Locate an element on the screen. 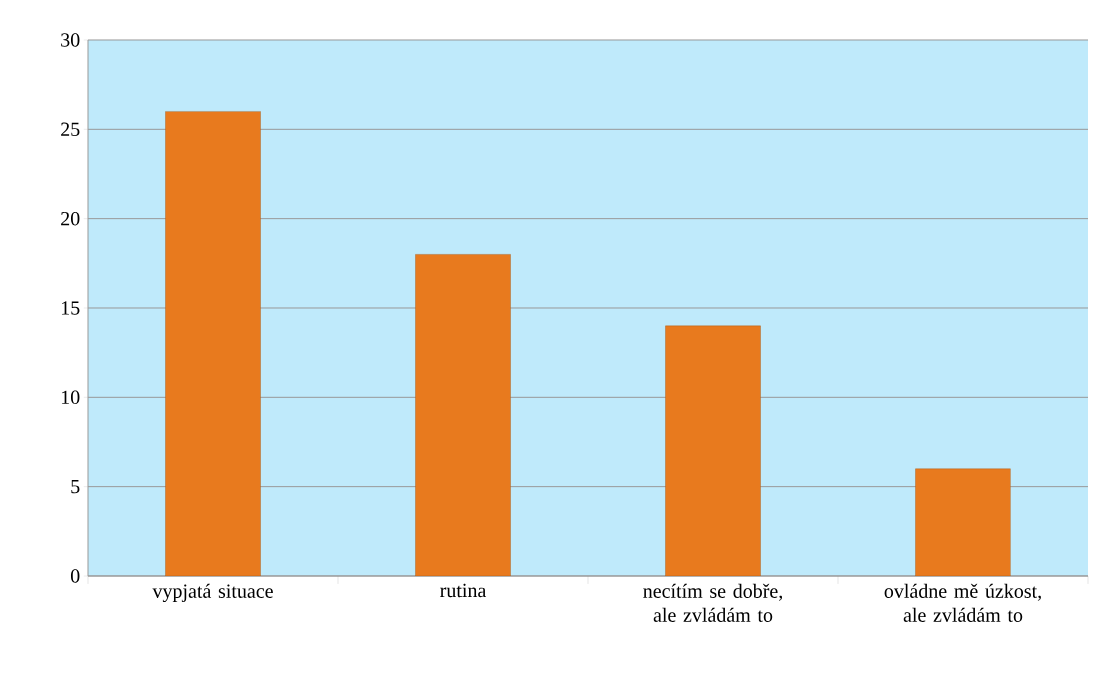 Image resolution: width=1105 pixels, height=684 pixels. y-tick-label: 5 is located at coordinates (75, 487).